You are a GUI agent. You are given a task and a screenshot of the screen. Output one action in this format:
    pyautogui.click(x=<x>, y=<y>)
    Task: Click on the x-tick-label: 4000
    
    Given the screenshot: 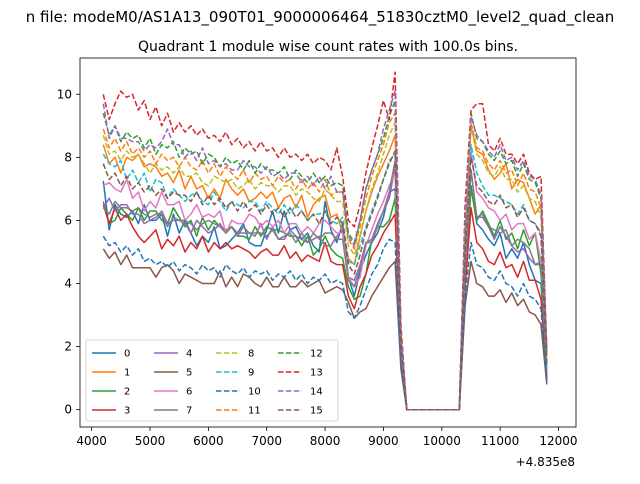 What is the action you would take?
    pyautogui.click(x=91, y=441)
    